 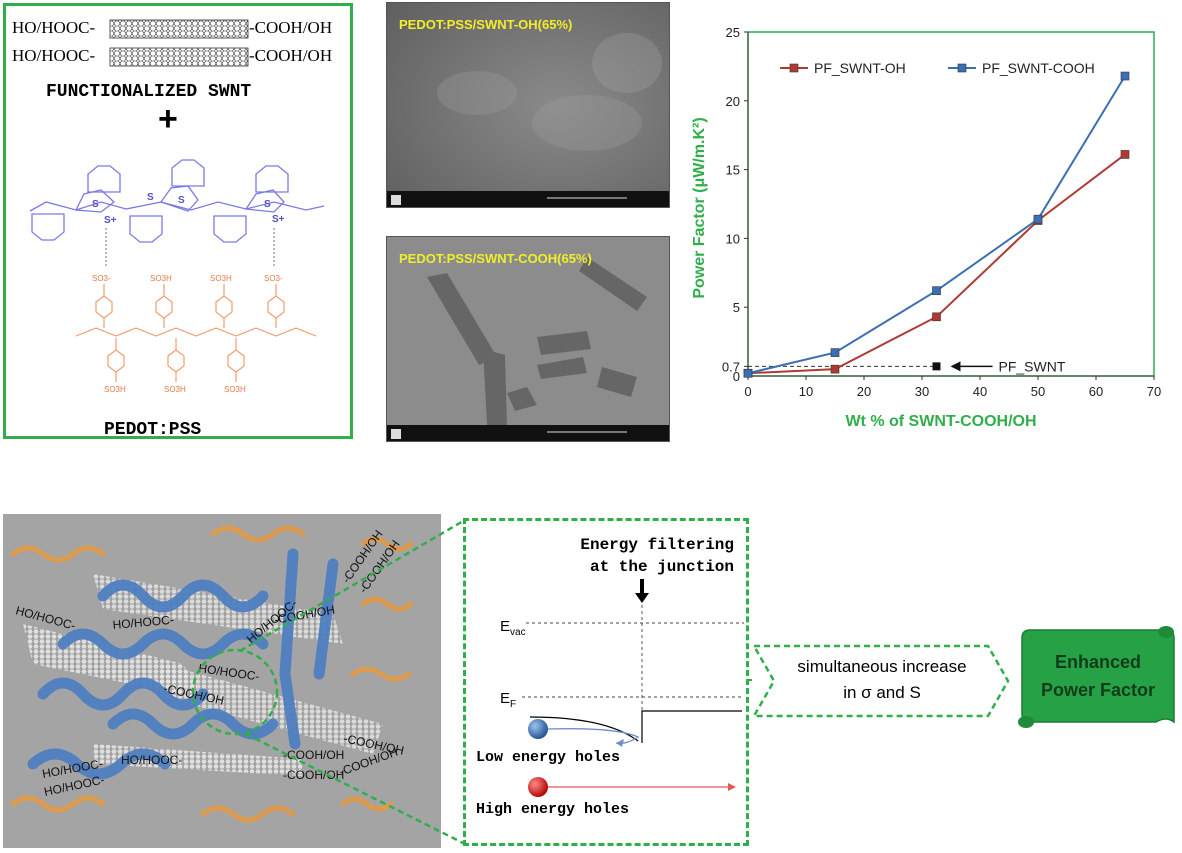 What do you see at coordinates (168, 119) in the screenshot?
I see `plus-sign: +` at bounding box center [168, 119].